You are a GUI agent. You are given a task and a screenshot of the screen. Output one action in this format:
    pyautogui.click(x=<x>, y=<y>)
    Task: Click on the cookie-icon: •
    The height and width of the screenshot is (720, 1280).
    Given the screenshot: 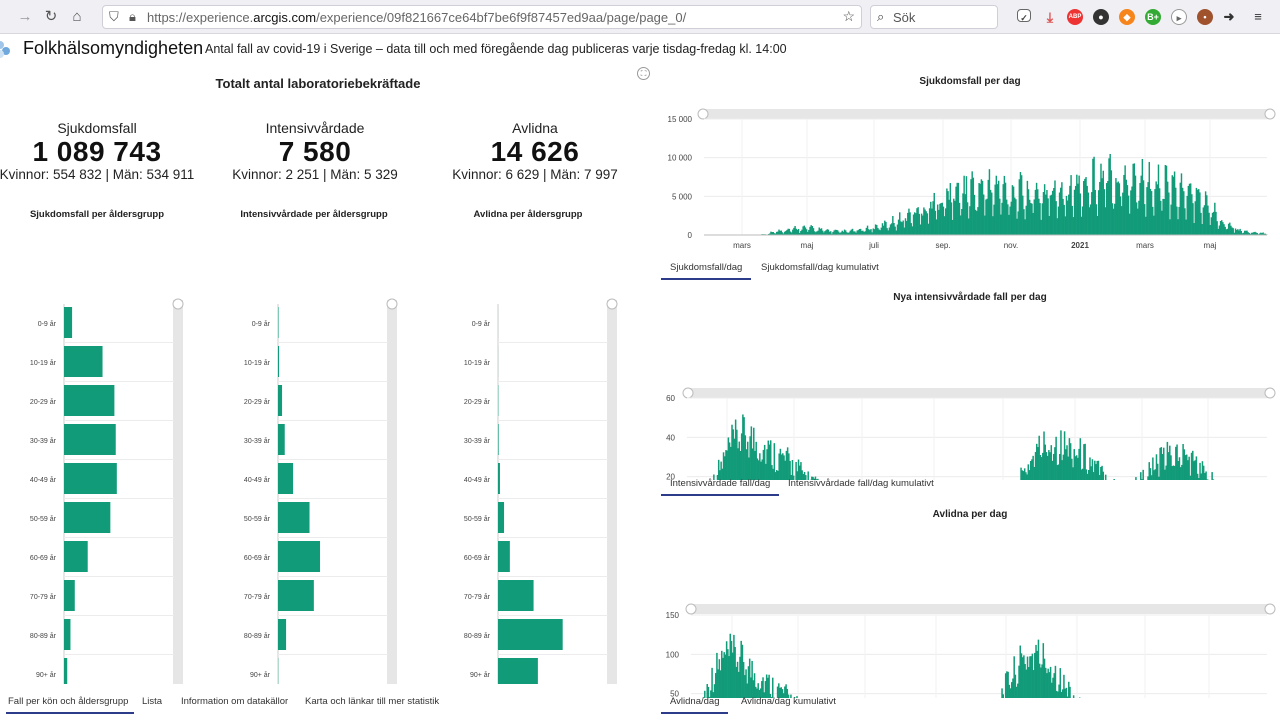 What is the action you would take?
    pyautogui.click(x=1205, y=17)
    